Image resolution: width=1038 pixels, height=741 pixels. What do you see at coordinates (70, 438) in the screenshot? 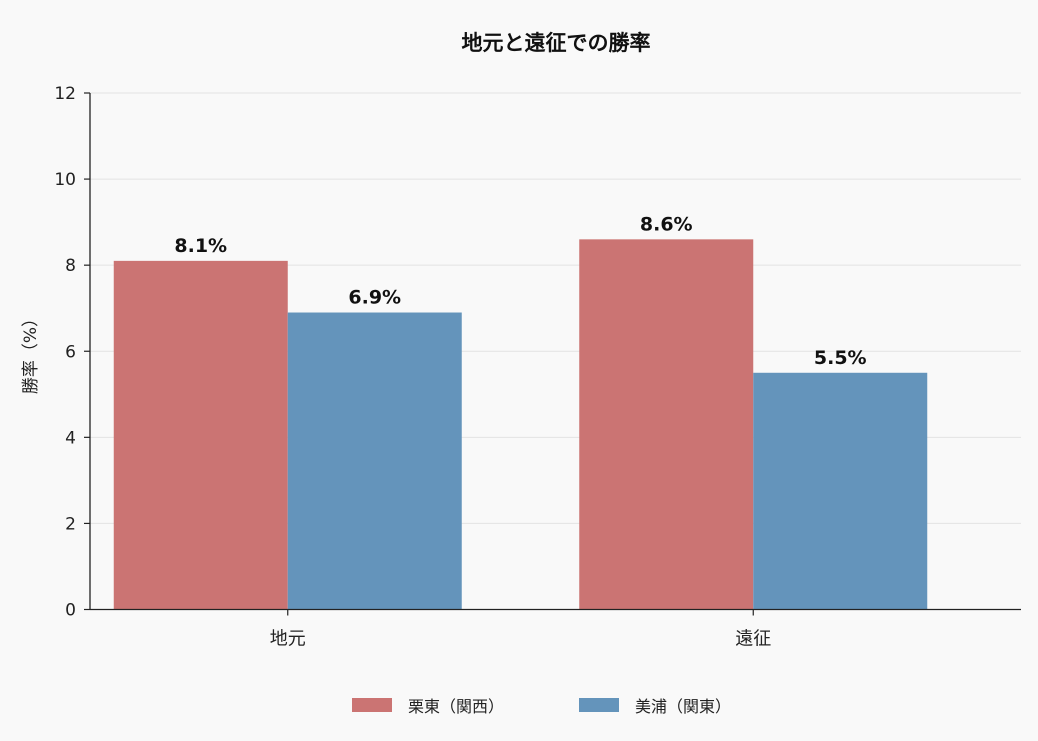
I see `y-tick-label: 4` at bounding box center [70, 438].